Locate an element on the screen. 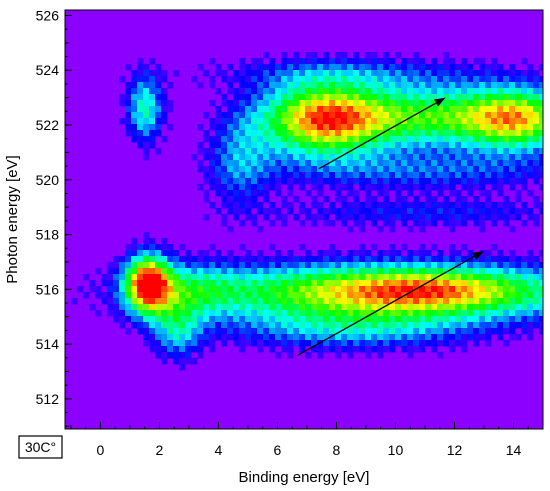 This screenshot has width=550, height=491. x-tick-label: 2 is located at coordinates (160, 450).